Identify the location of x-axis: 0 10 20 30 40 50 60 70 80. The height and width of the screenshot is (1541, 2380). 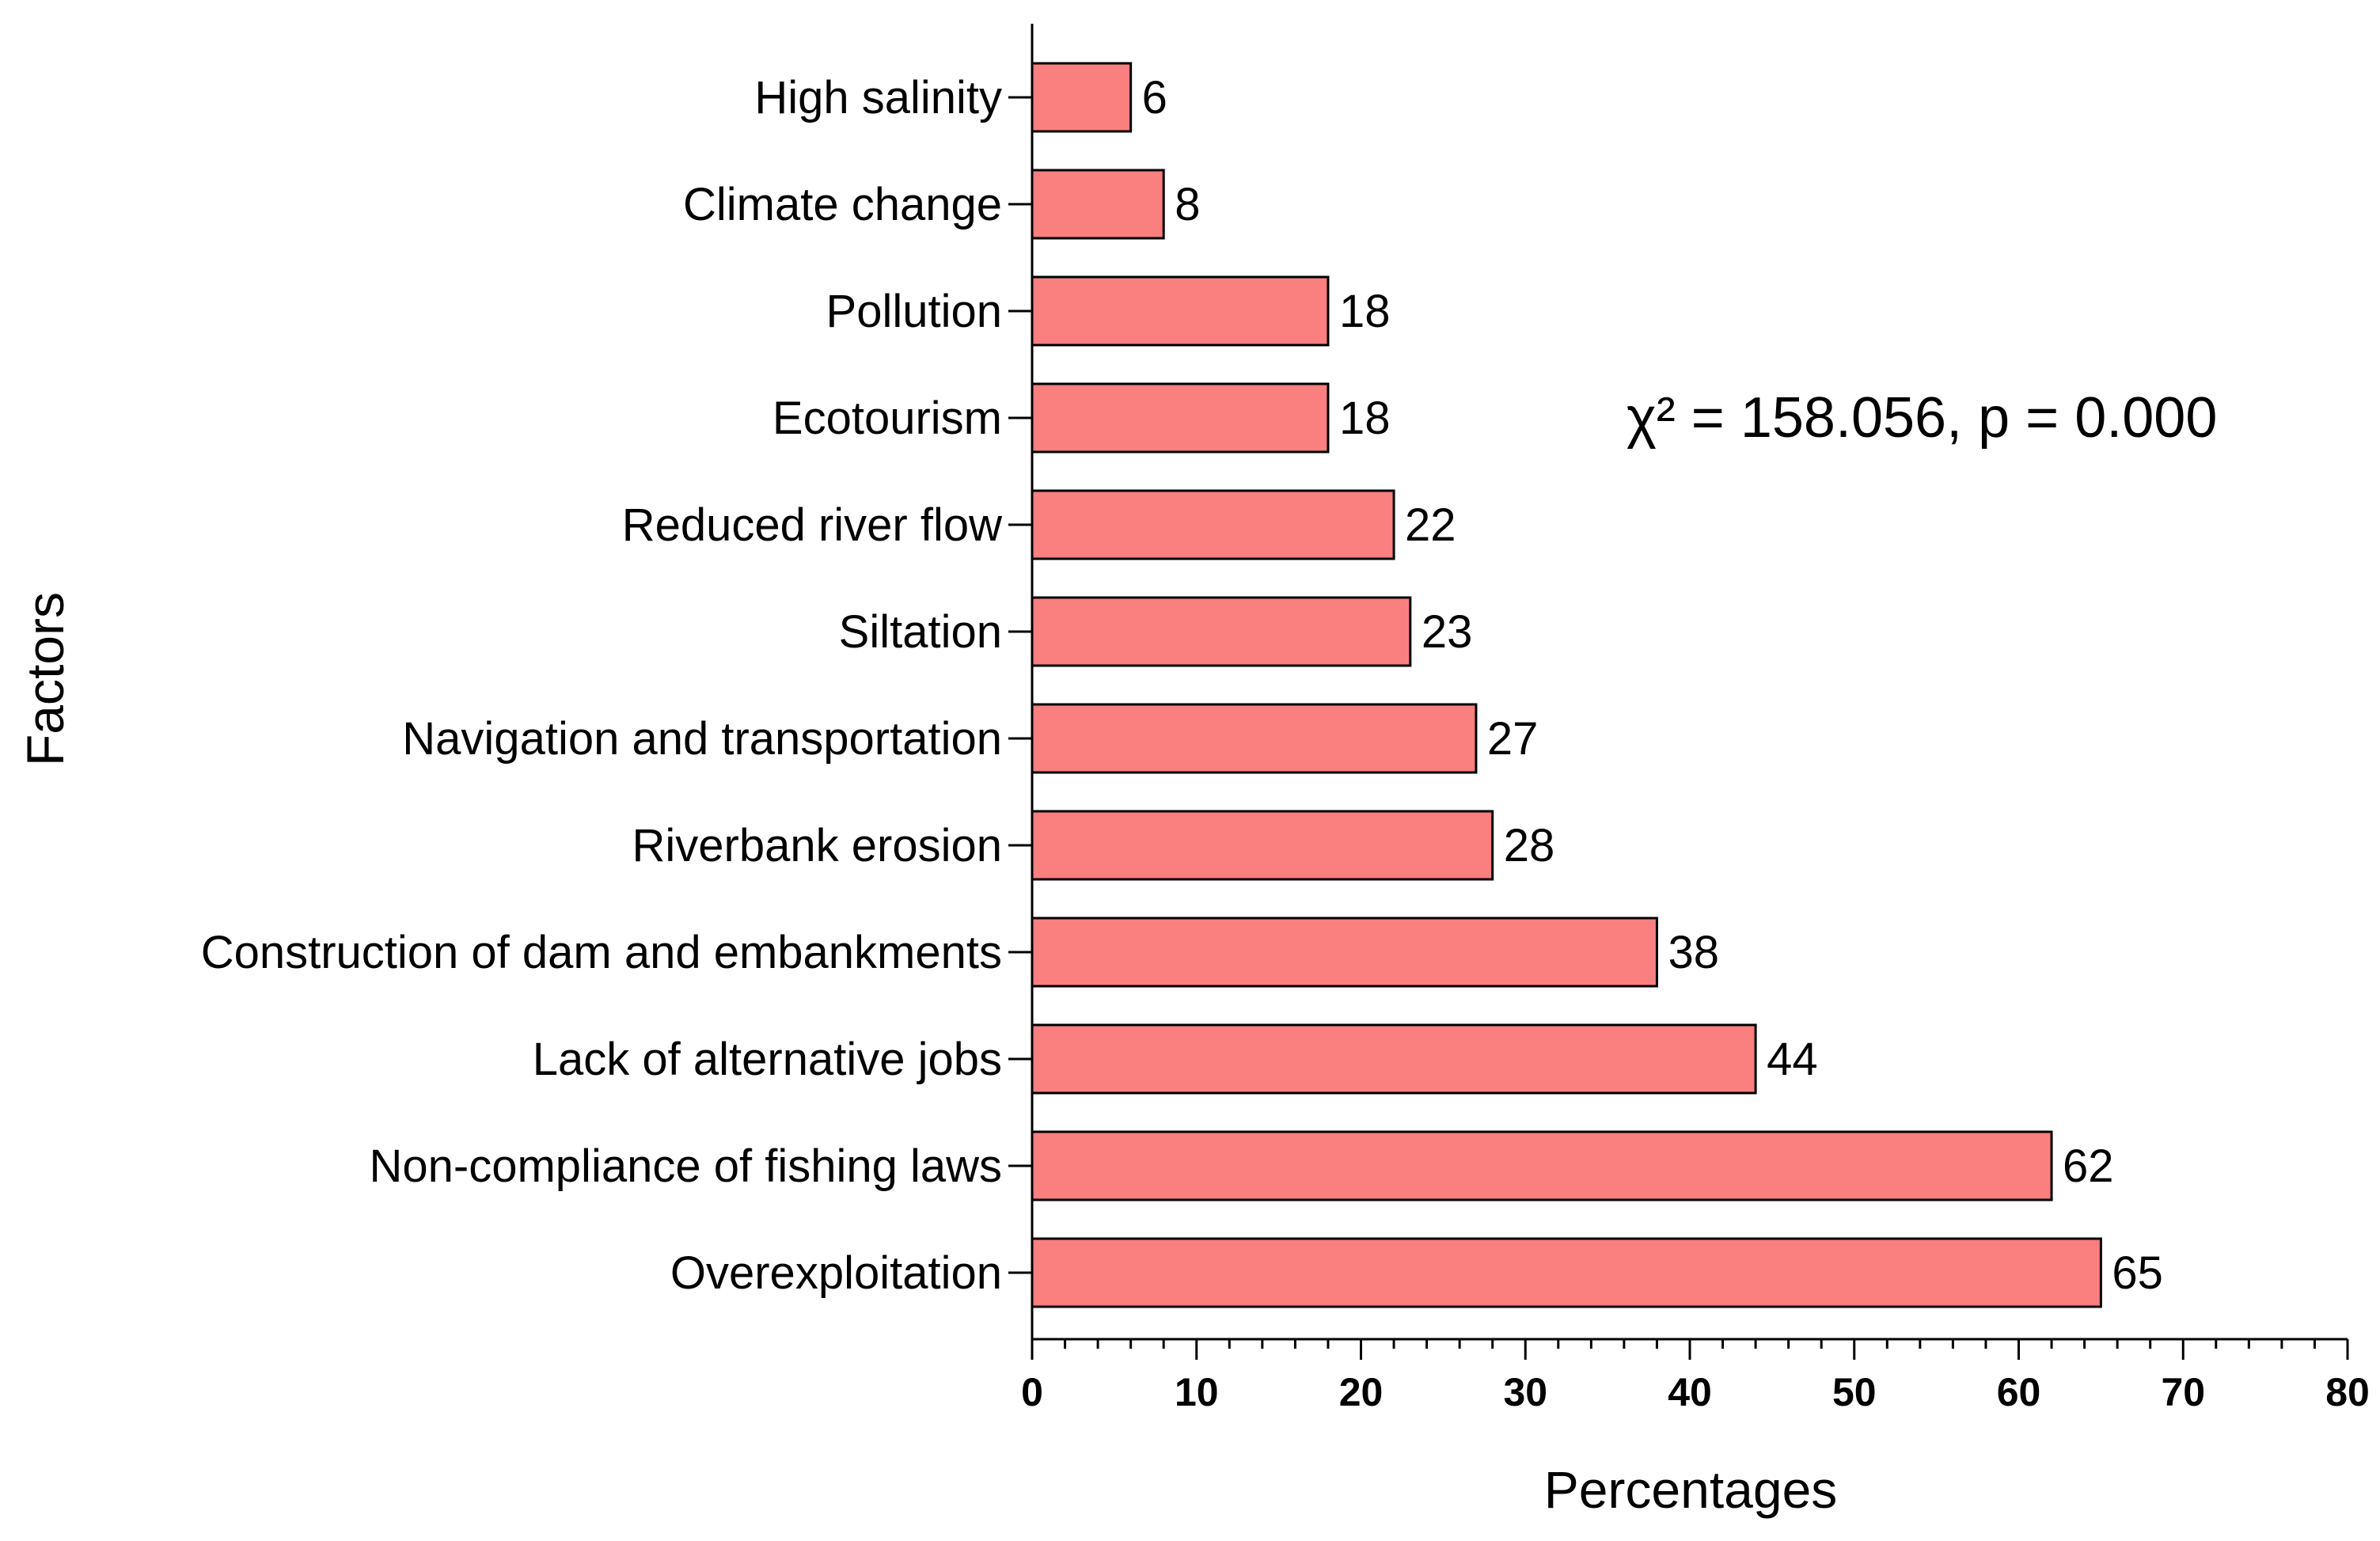
(1695, 1376).